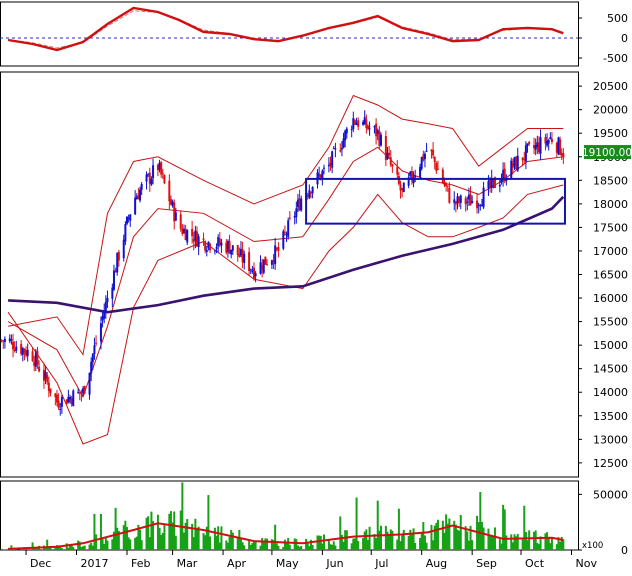 Image resolution: width=632 pixels, height=576 pixels. What do you see at coordinates (289, 34) in the screenshot?
I see `panel-frame` at bounding box center [289, 34].